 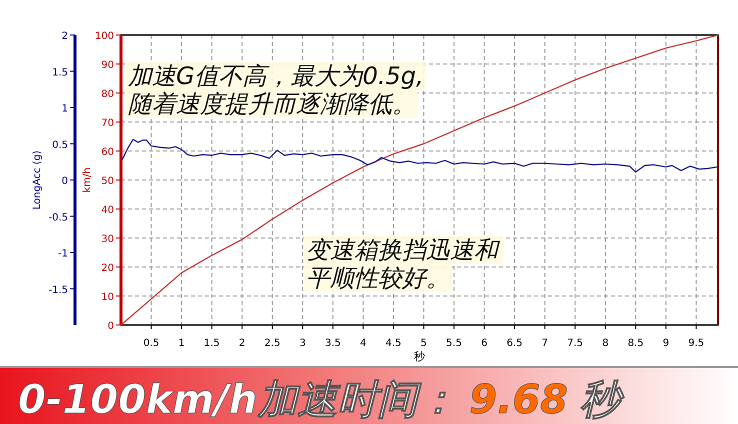 I want to click on annotation: 加速G值不高，最大为0.5g,, so click(x=276, y=76).